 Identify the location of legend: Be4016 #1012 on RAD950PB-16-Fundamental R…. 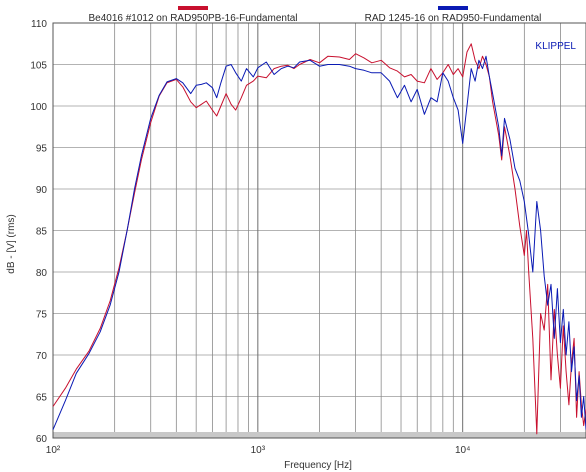
(314, 15).